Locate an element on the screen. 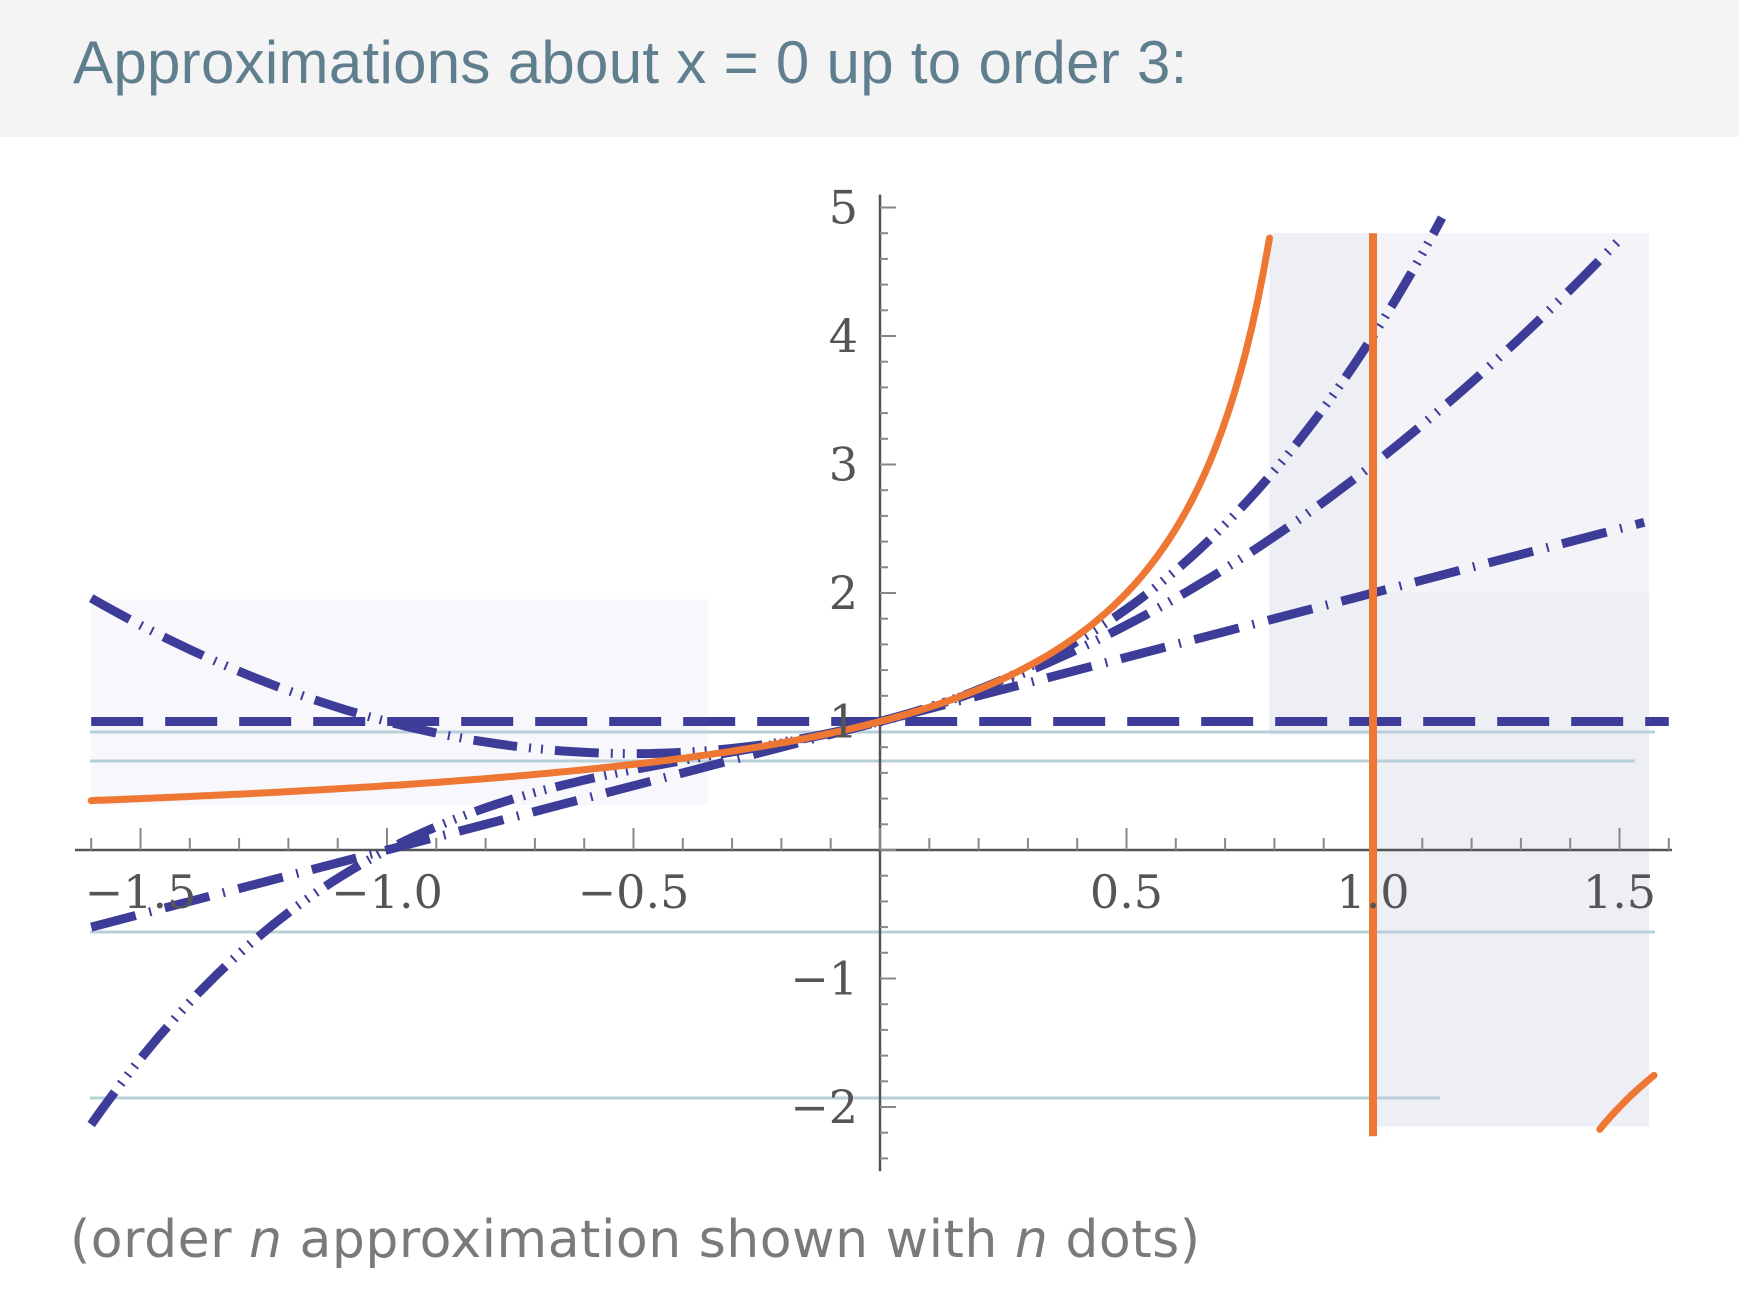 The height and width of the screenshot is (1294, 1739). x-tick-label: 1.5 is located at coordinates (1619, 892).